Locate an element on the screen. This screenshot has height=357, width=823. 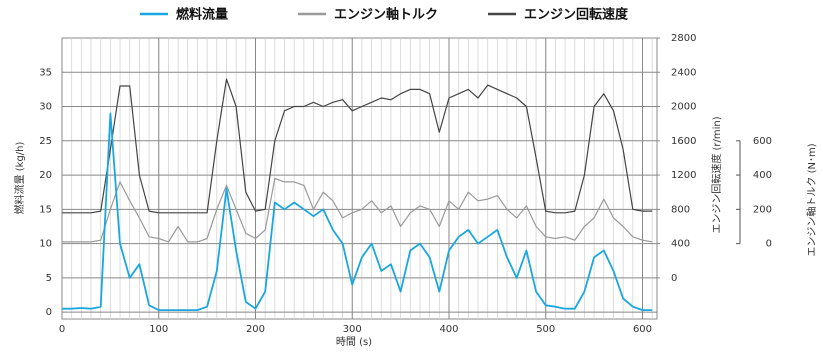
y3-axis-title: エンジン軸トルク (N･m) is located at coordinates (811, 199).